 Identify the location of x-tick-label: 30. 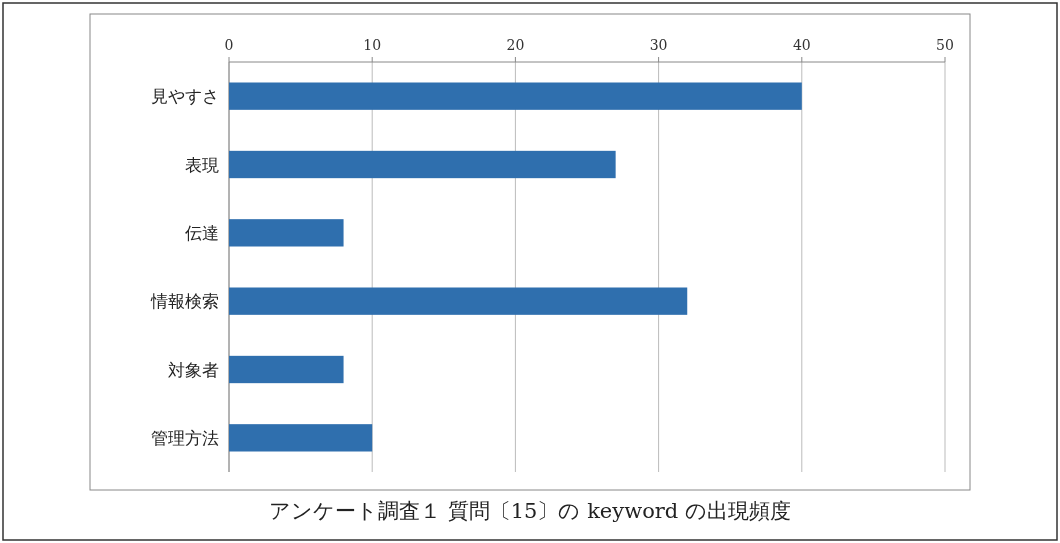
(658, 45).